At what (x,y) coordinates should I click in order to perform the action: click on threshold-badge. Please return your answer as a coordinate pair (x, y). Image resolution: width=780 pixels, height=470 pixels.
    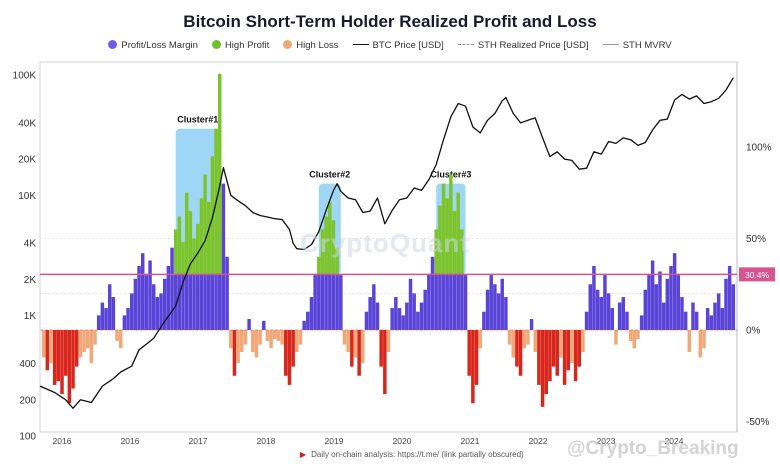
    Looking at the image, I should click on (757, 274).